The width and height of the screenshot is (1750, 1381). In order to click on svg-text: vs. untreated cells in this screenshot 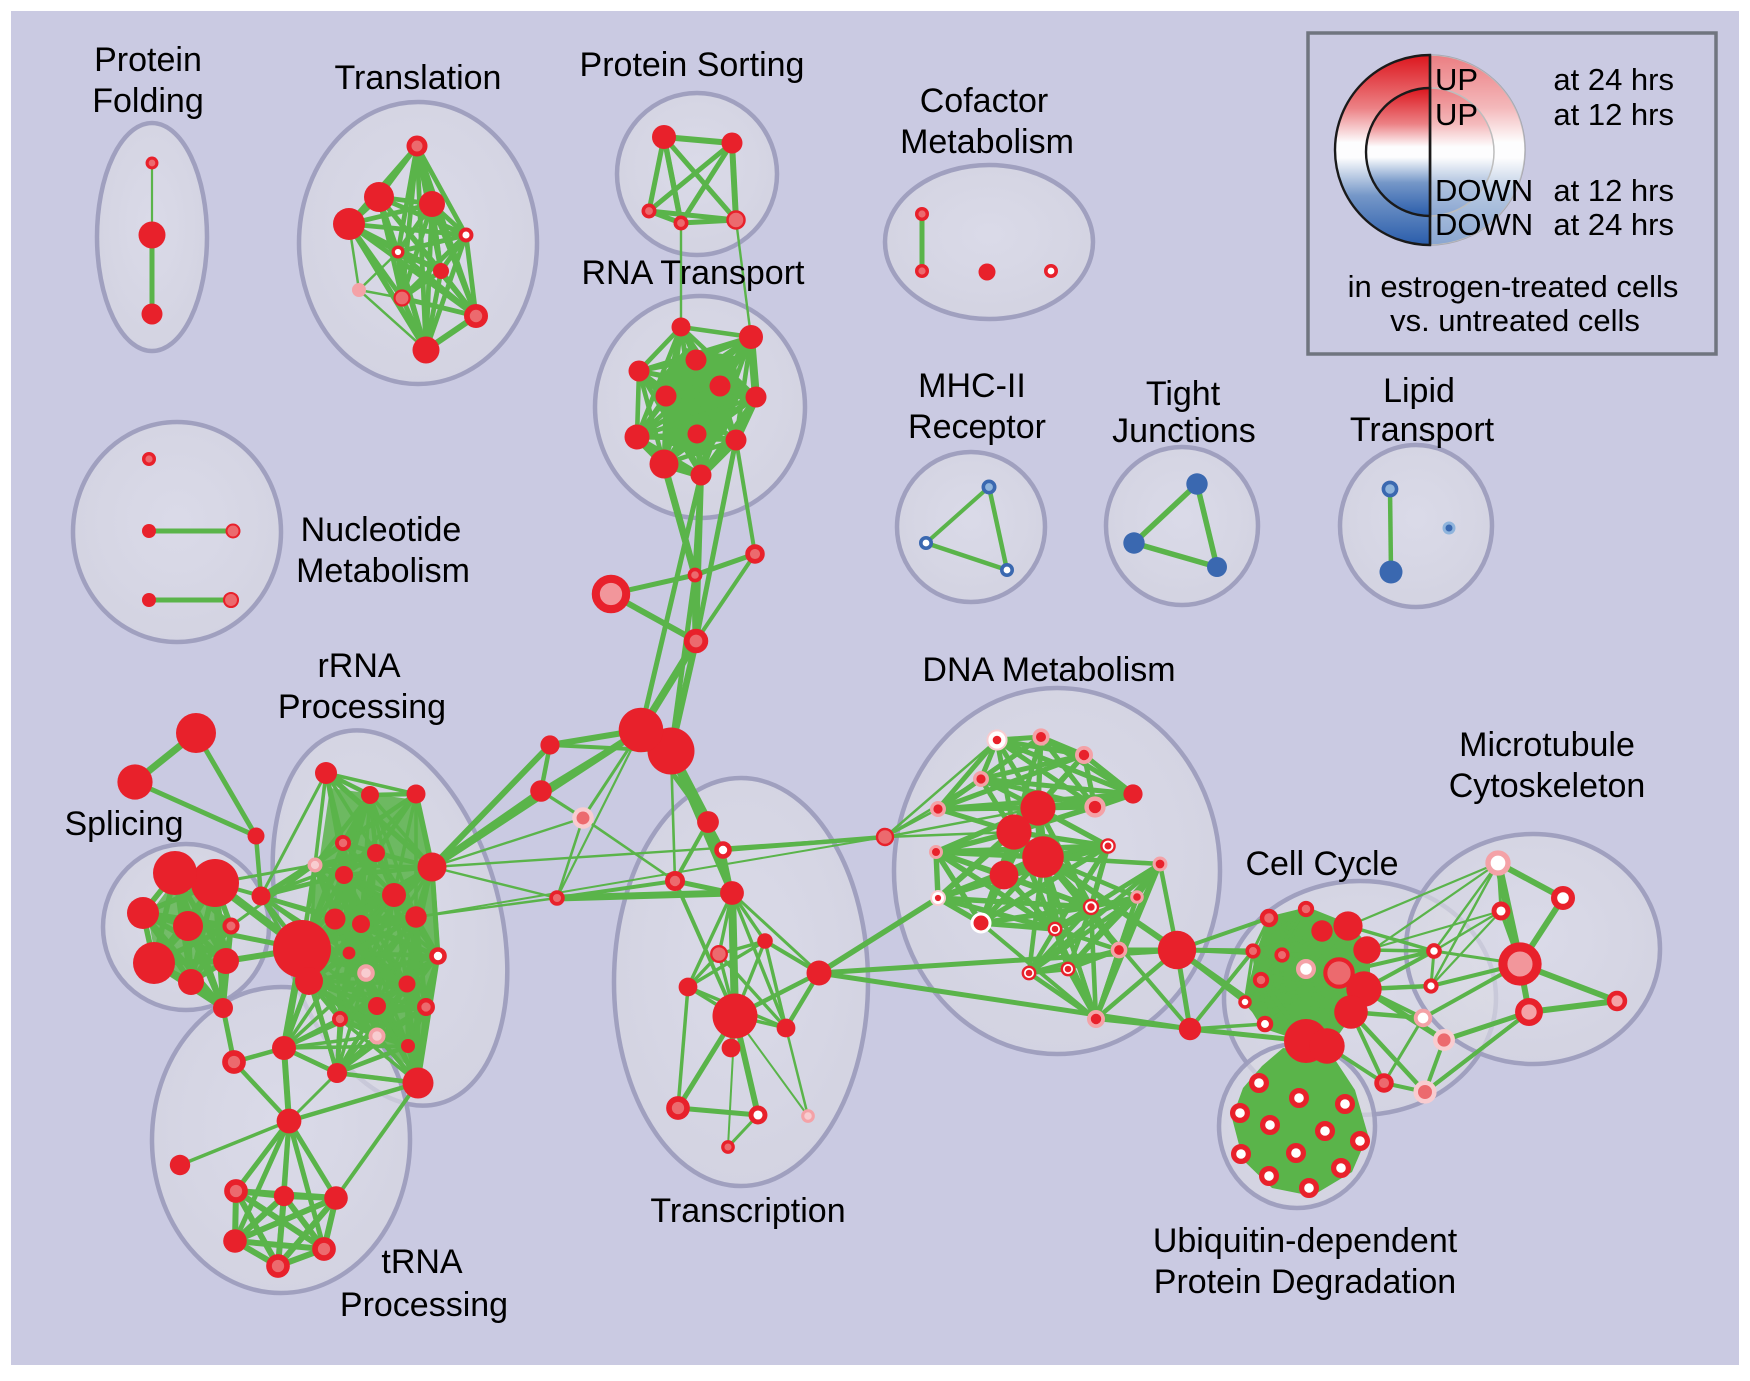, I will do `click(1515, 320)`.